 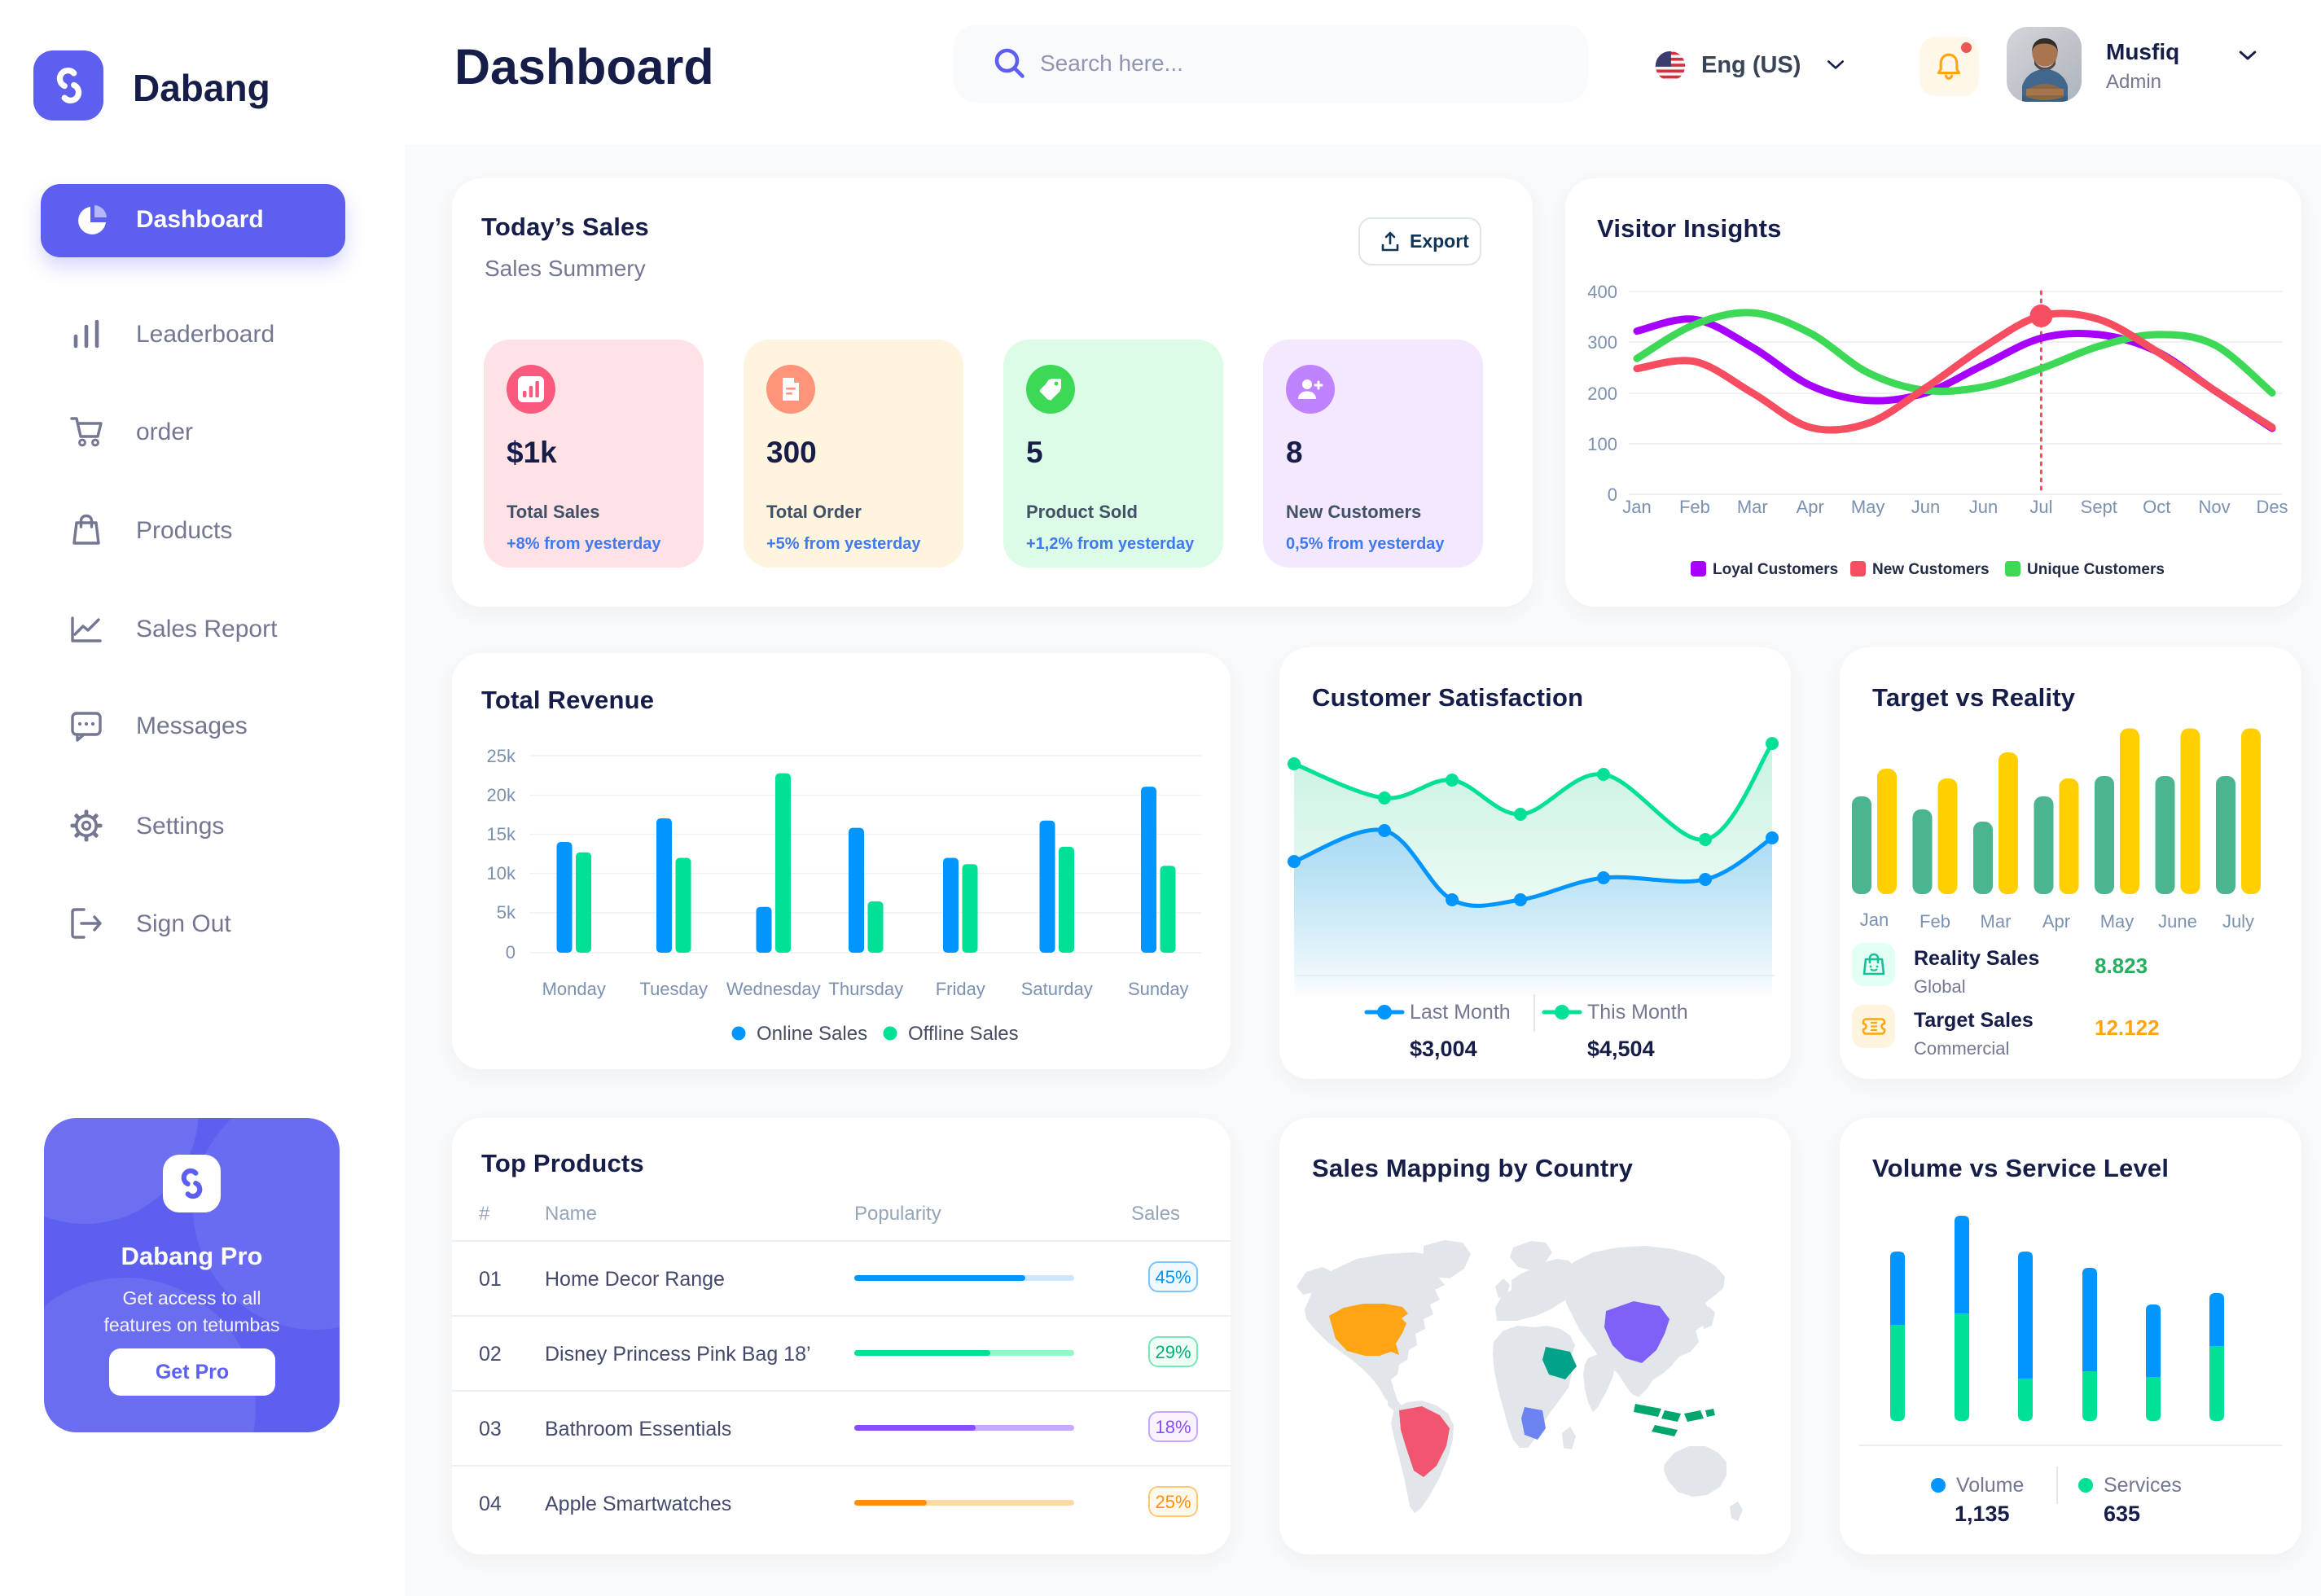 I want to click on svg-text: Sept, so click(x=2099, y=507).